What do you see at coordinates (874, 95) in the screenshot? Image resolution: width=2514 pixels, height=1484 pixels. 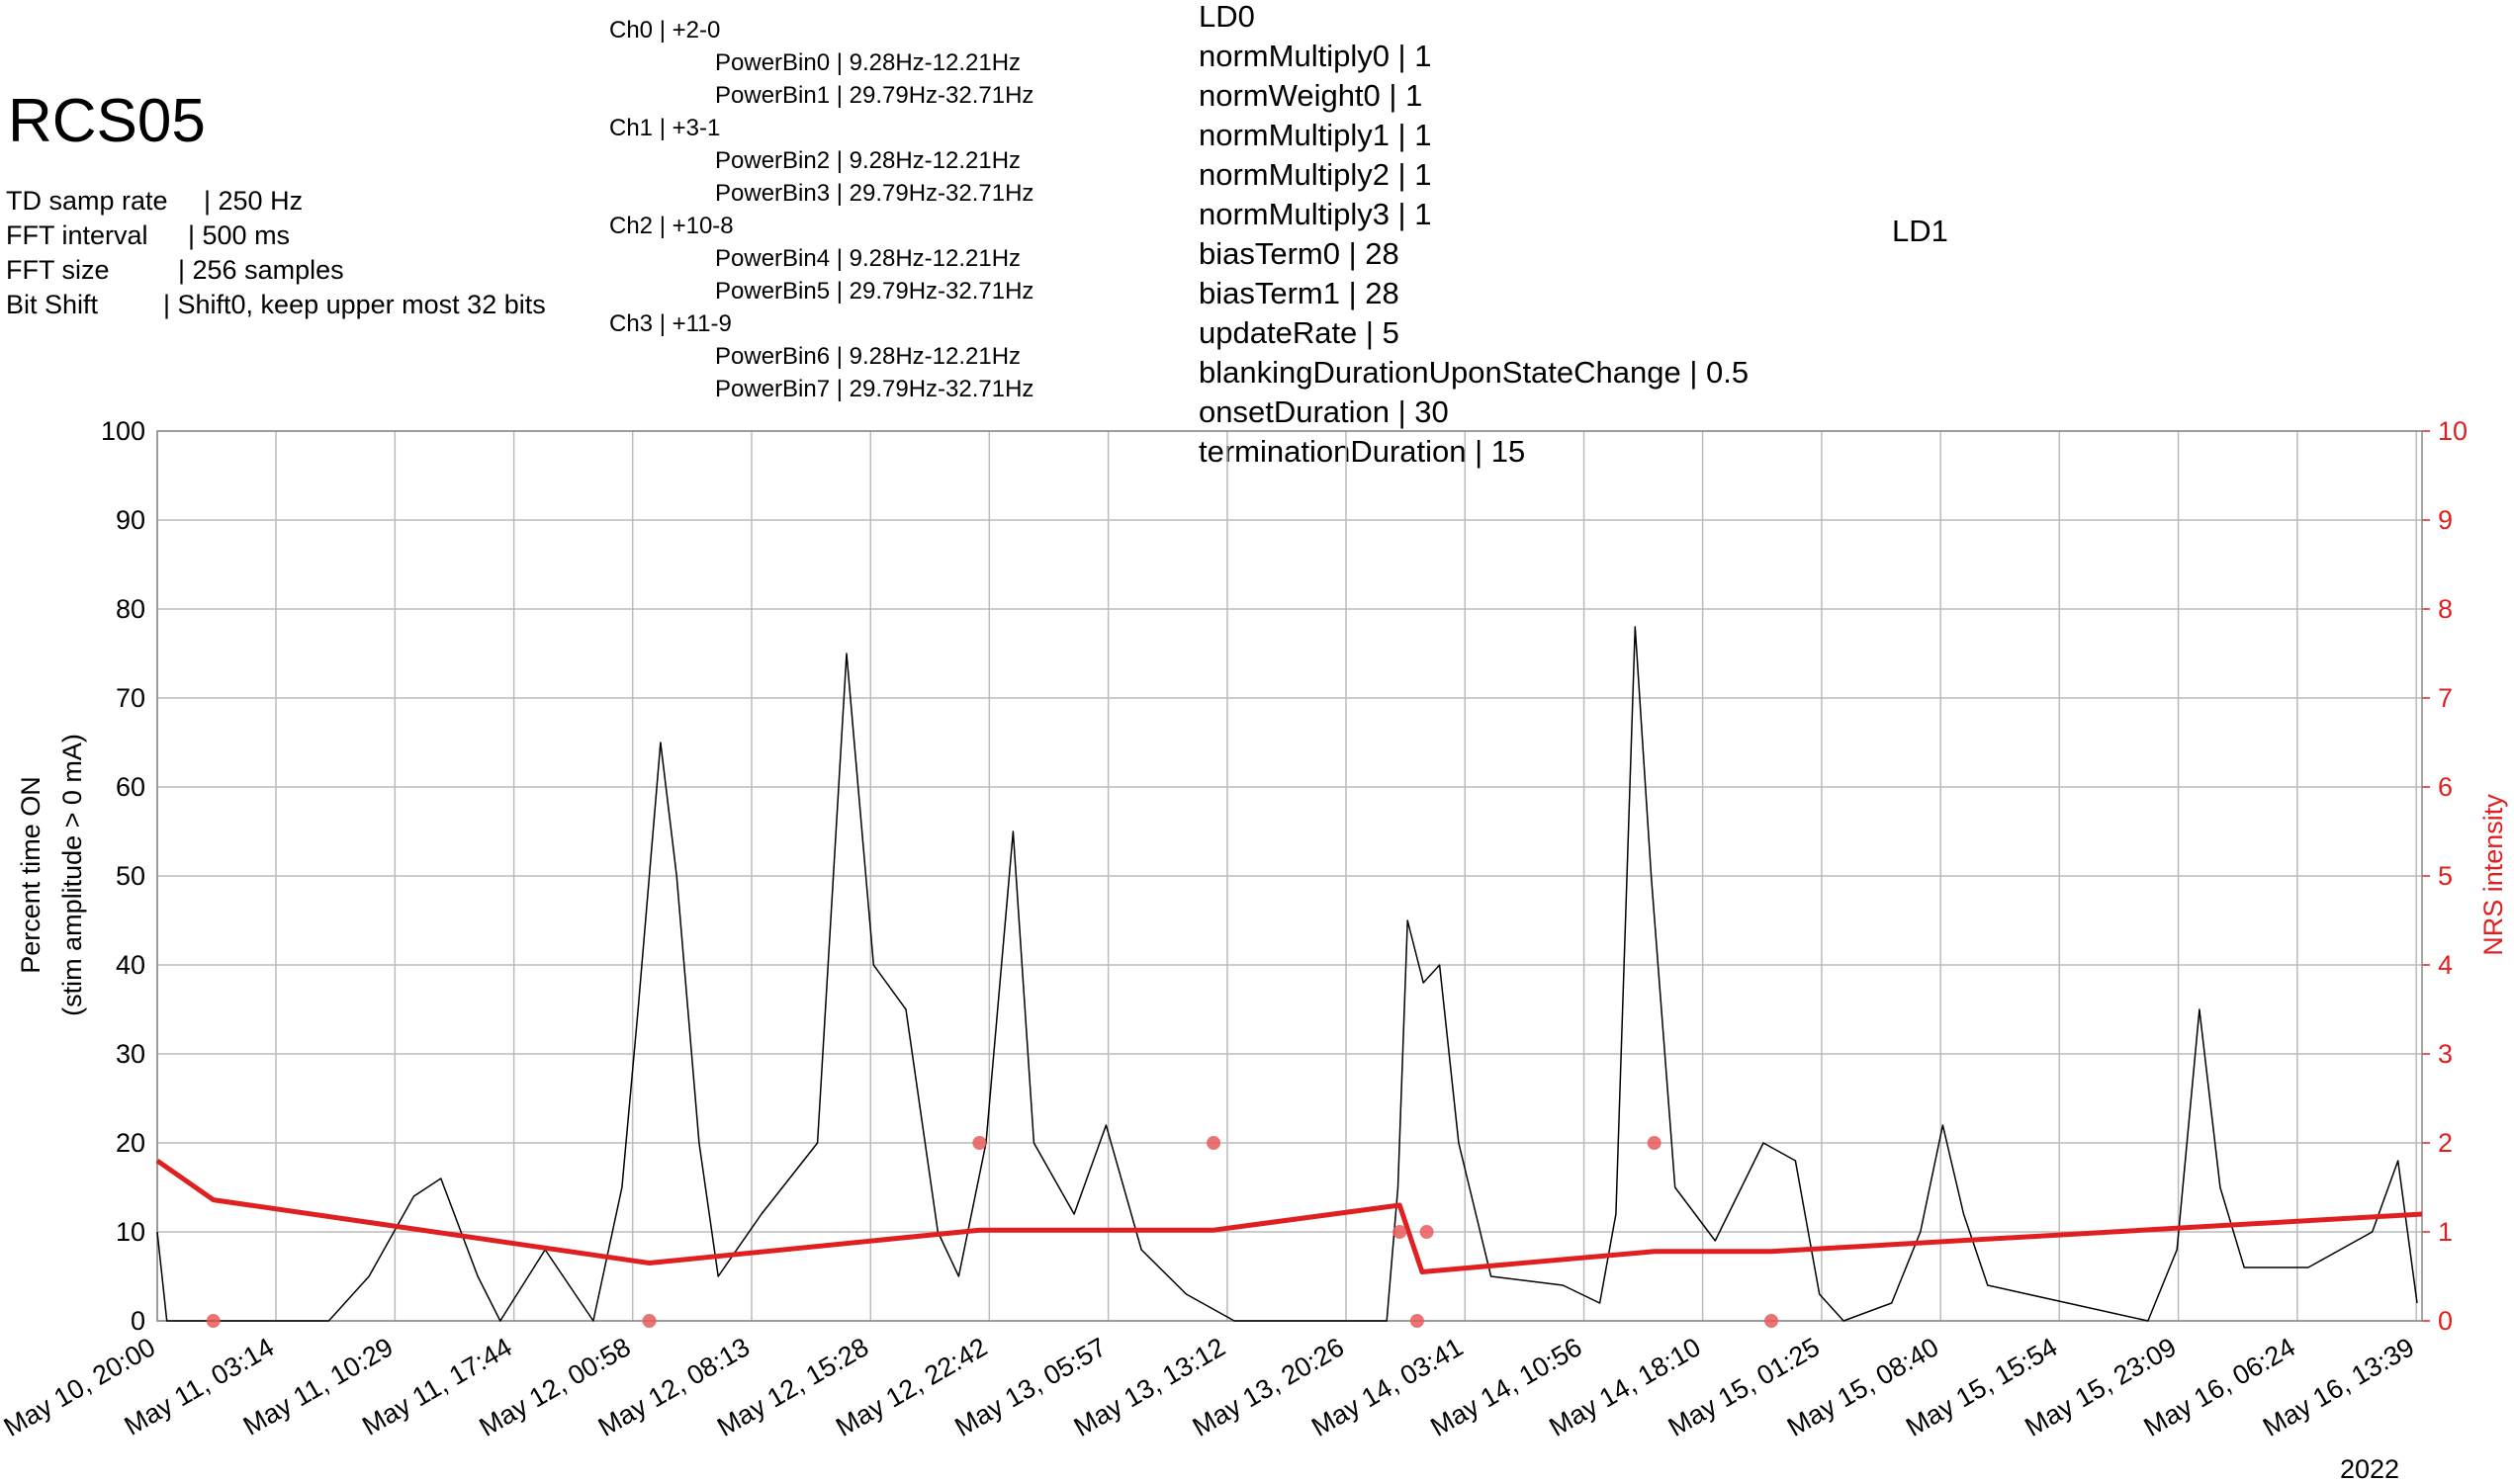 I see `power-bin: PowerBin1 | 29.79Hz-32.71Hz` at bounding box center [874, 95].